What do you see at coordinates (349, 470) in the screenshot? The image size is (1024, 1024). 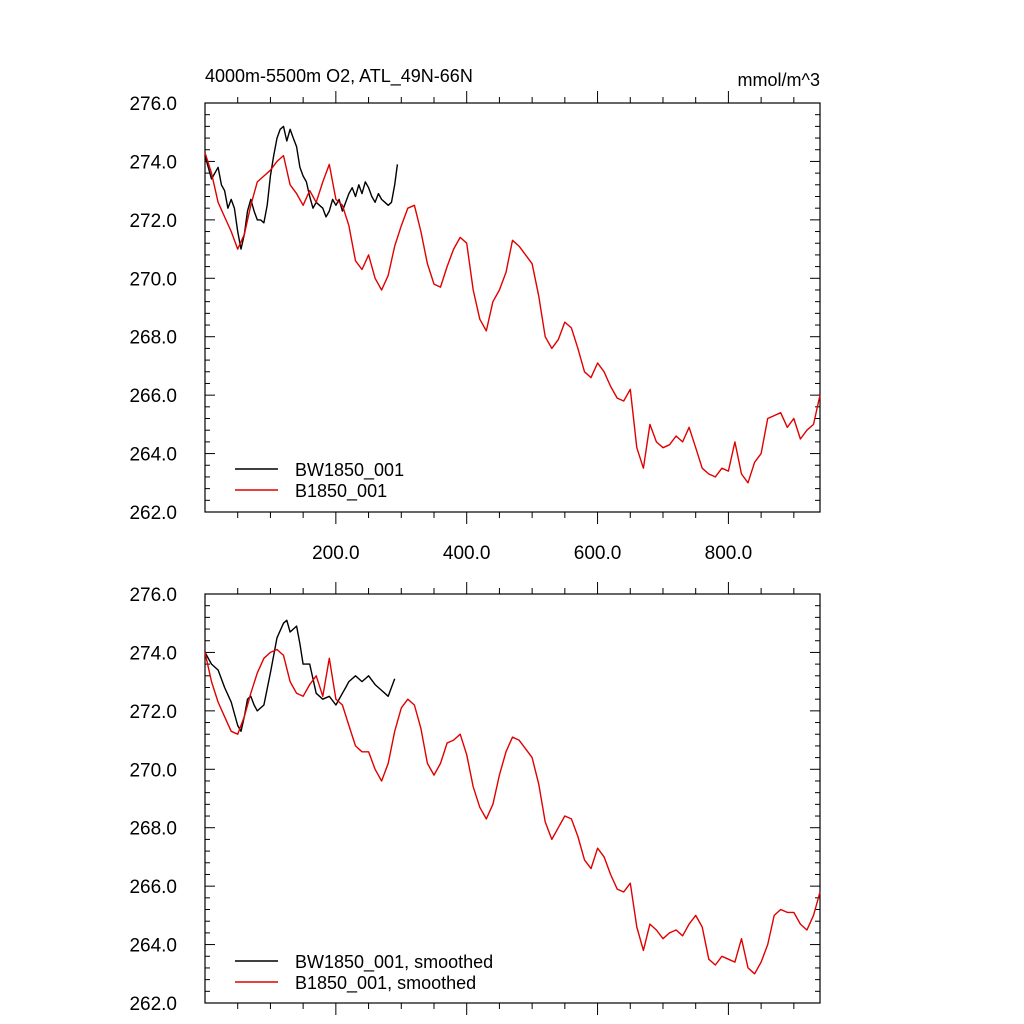 I see `legend-label: BW1850_001` at bounding box center [349, 470].